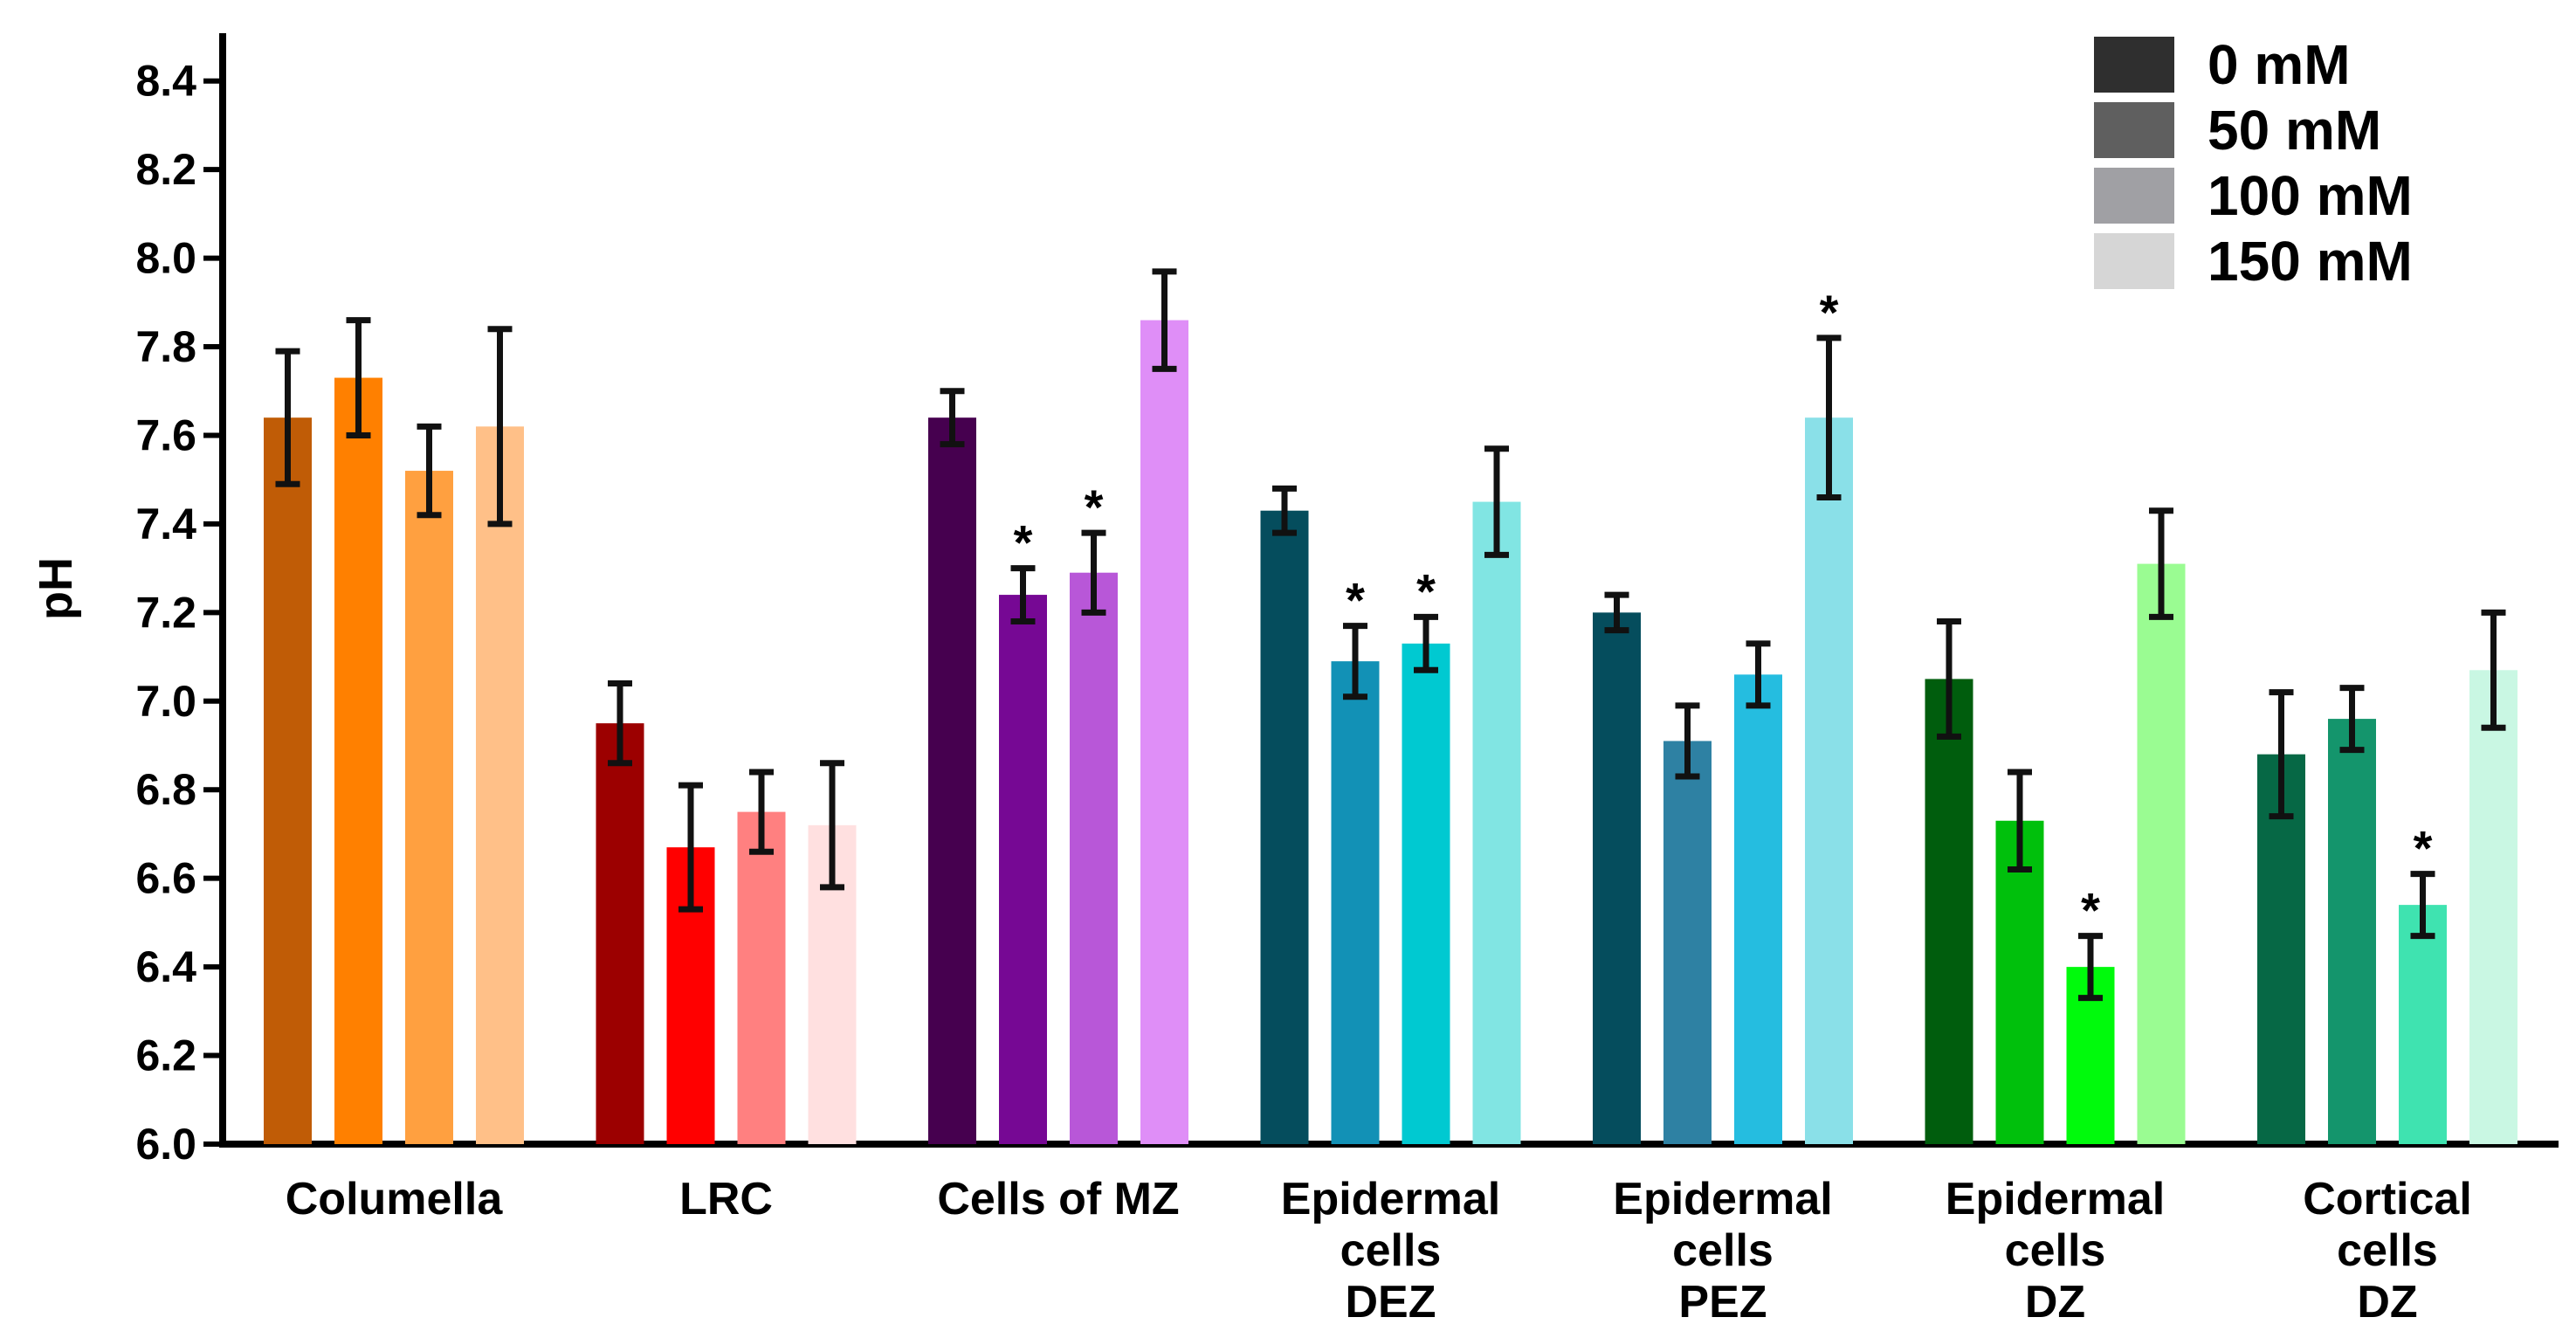 Image resolution: width=2576 pixels, height=1338 pixels. I want to click on category-label: Columella, so click(395, 1199).